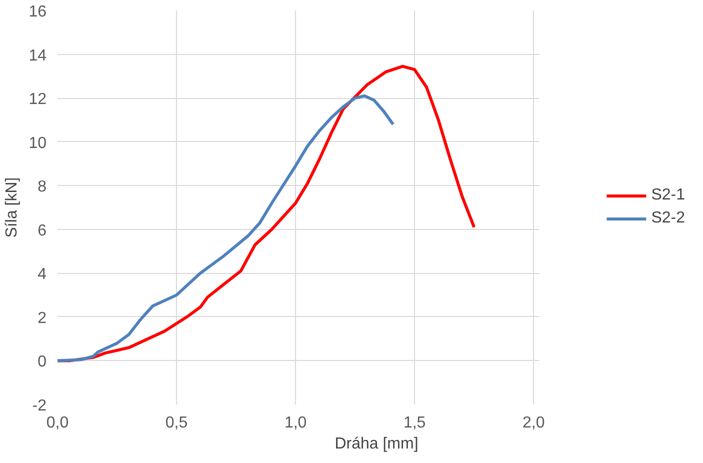 The image size is (703, 463). What do you see at coordinates (533, 423) in the screenshot?
I see `x-tick-label: 2,0` at bounding box center [533, 423].